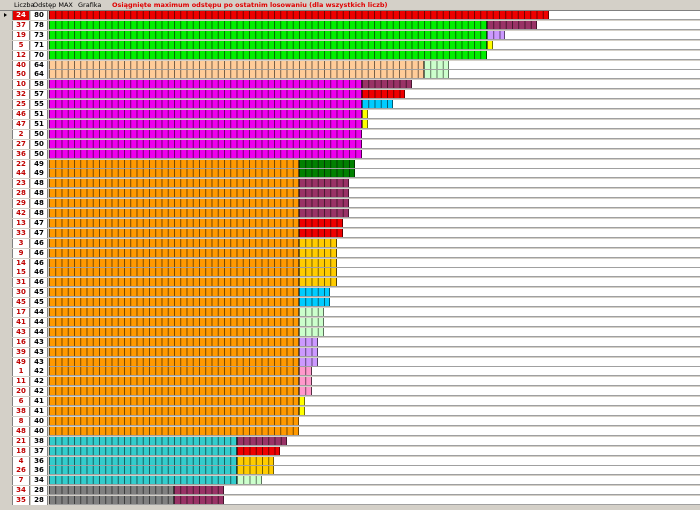 This screenshot has height=510, width=700. I want to click on number-cell: 34, so click(21, 491).